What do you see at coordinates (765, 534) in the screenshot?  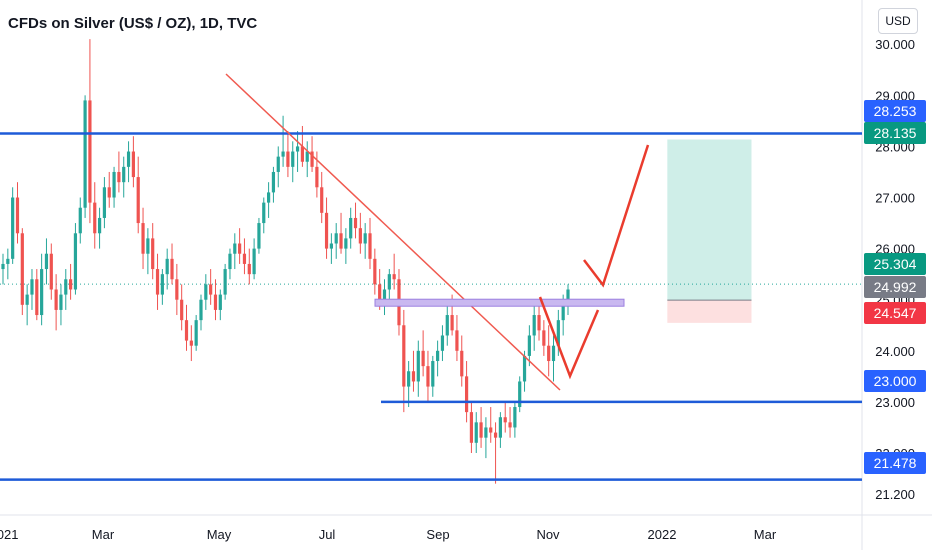 I see `time-tick-label: Mar` at bounding box center [765, 534].